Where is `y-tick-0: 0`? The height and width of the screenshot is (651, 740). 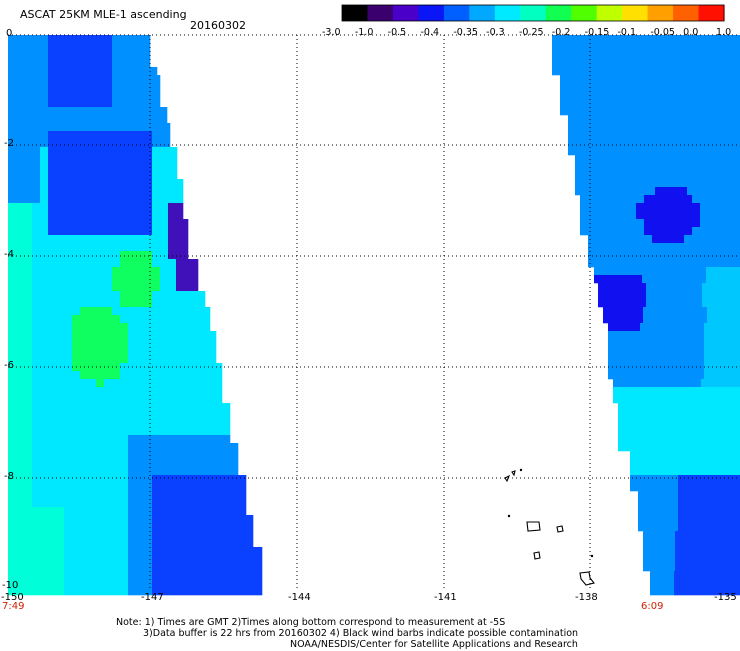
y-tick-0: 0 is located at coordinates (9, 33).